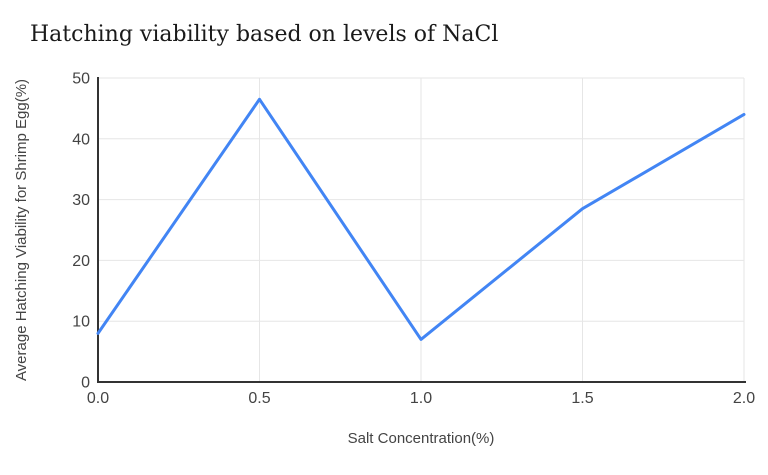  Describe the element at coordinates (81, 261) in the screenshot. I see `y-tick-label: 20` at that location.